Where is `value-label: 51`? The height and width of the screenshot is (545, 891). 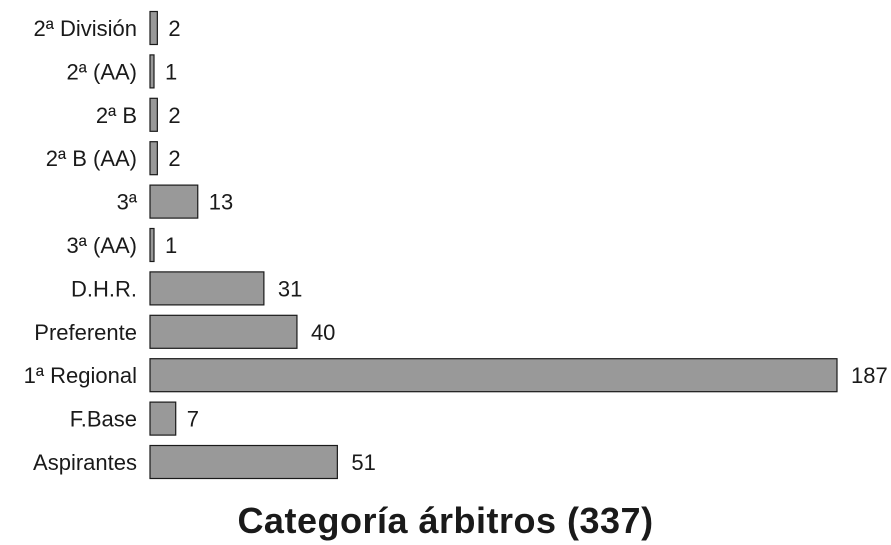 value-label: 51 is located at coordinates (363, 462).